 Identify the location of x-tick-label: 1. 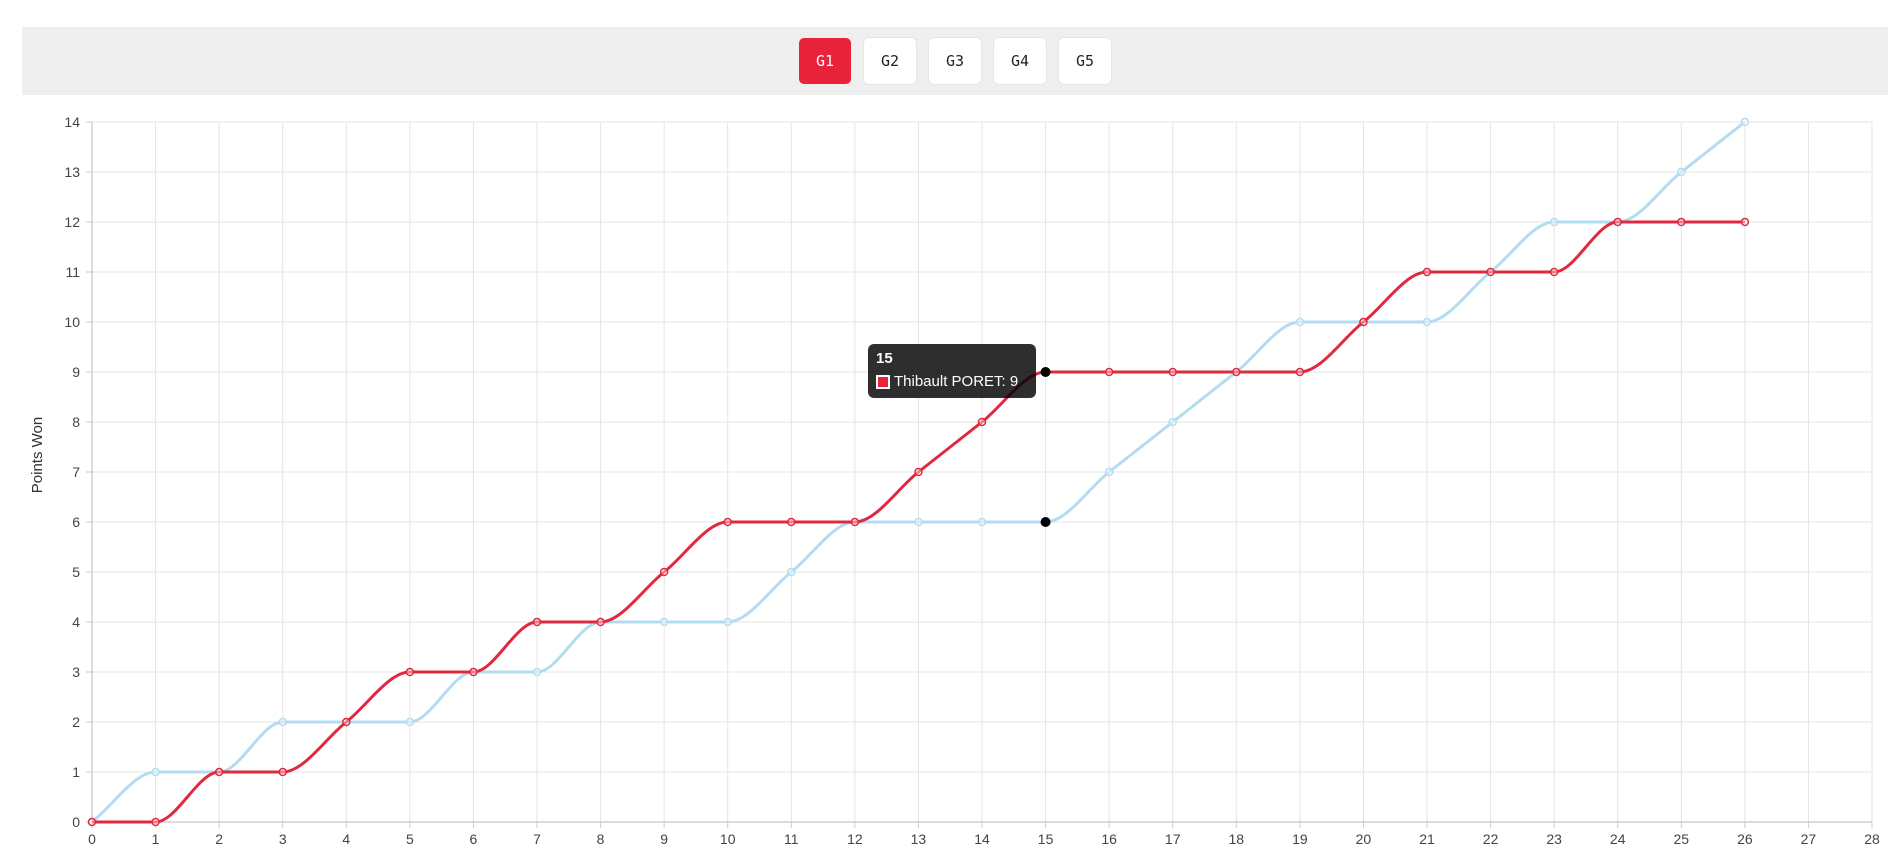
(156, 839).